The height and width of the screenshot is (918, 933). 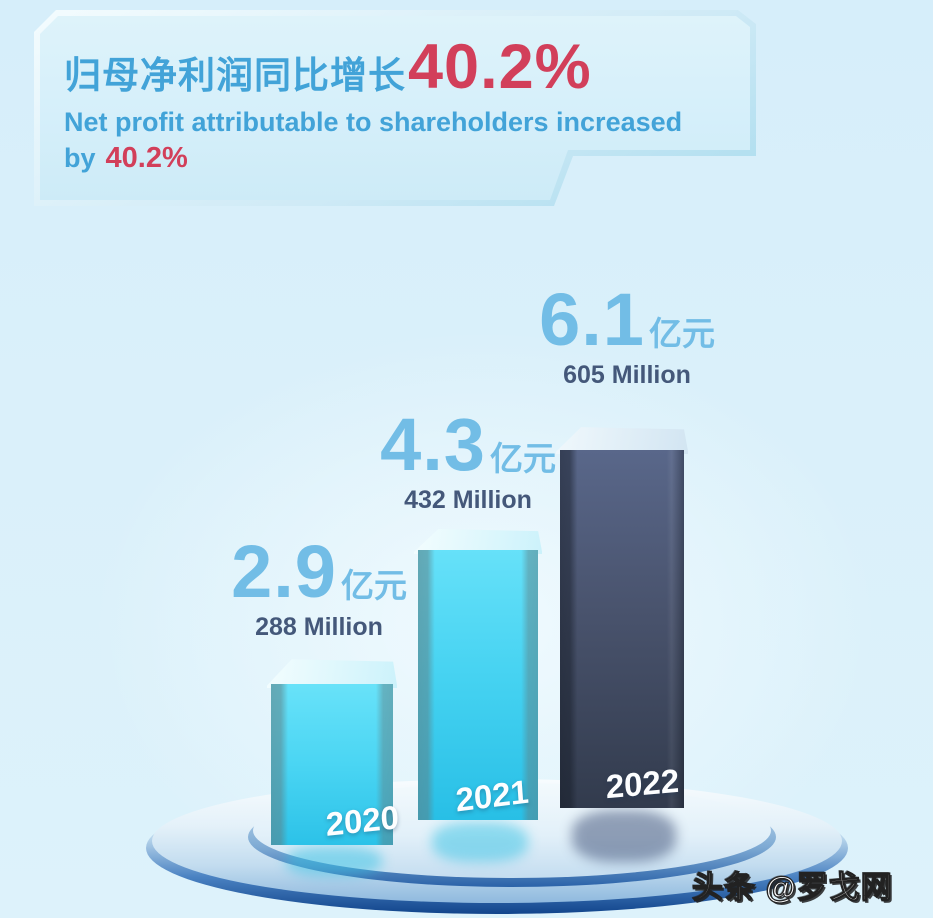 I want to click on value-number-2021: 4.3, so click(x=433, y=444).